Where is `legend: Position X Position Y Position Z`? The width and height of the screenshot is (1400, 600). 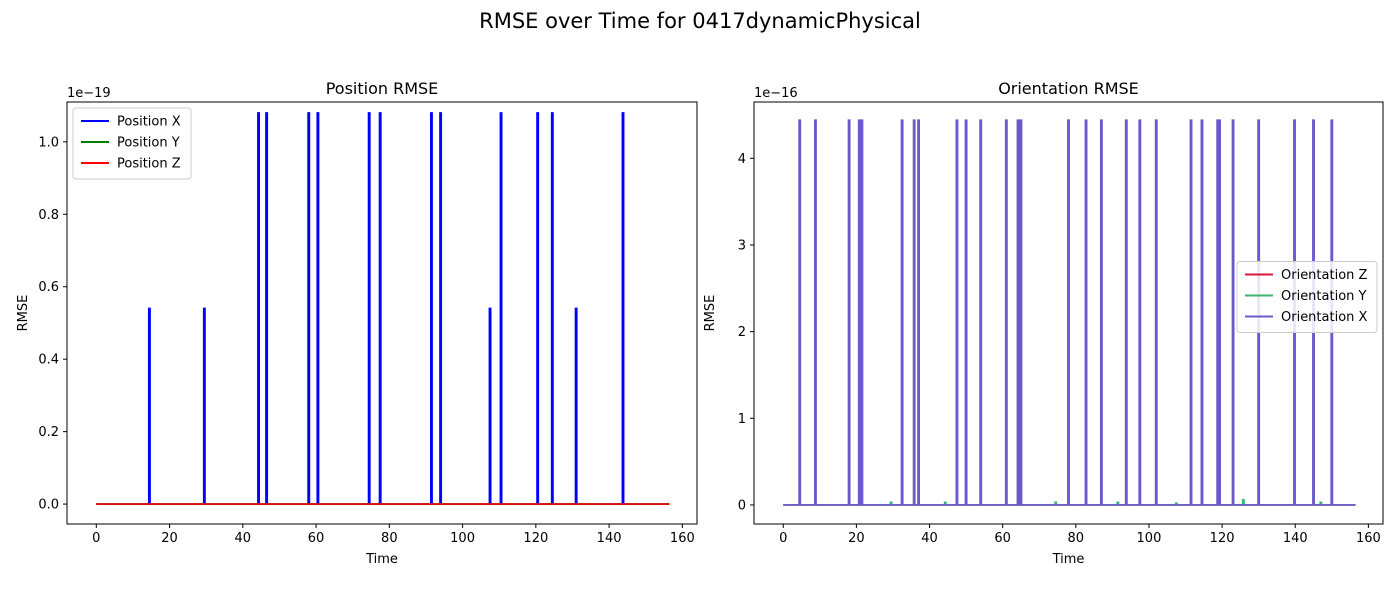
legend: Position X Position Y Position Z is located at coordinates (132, 143).